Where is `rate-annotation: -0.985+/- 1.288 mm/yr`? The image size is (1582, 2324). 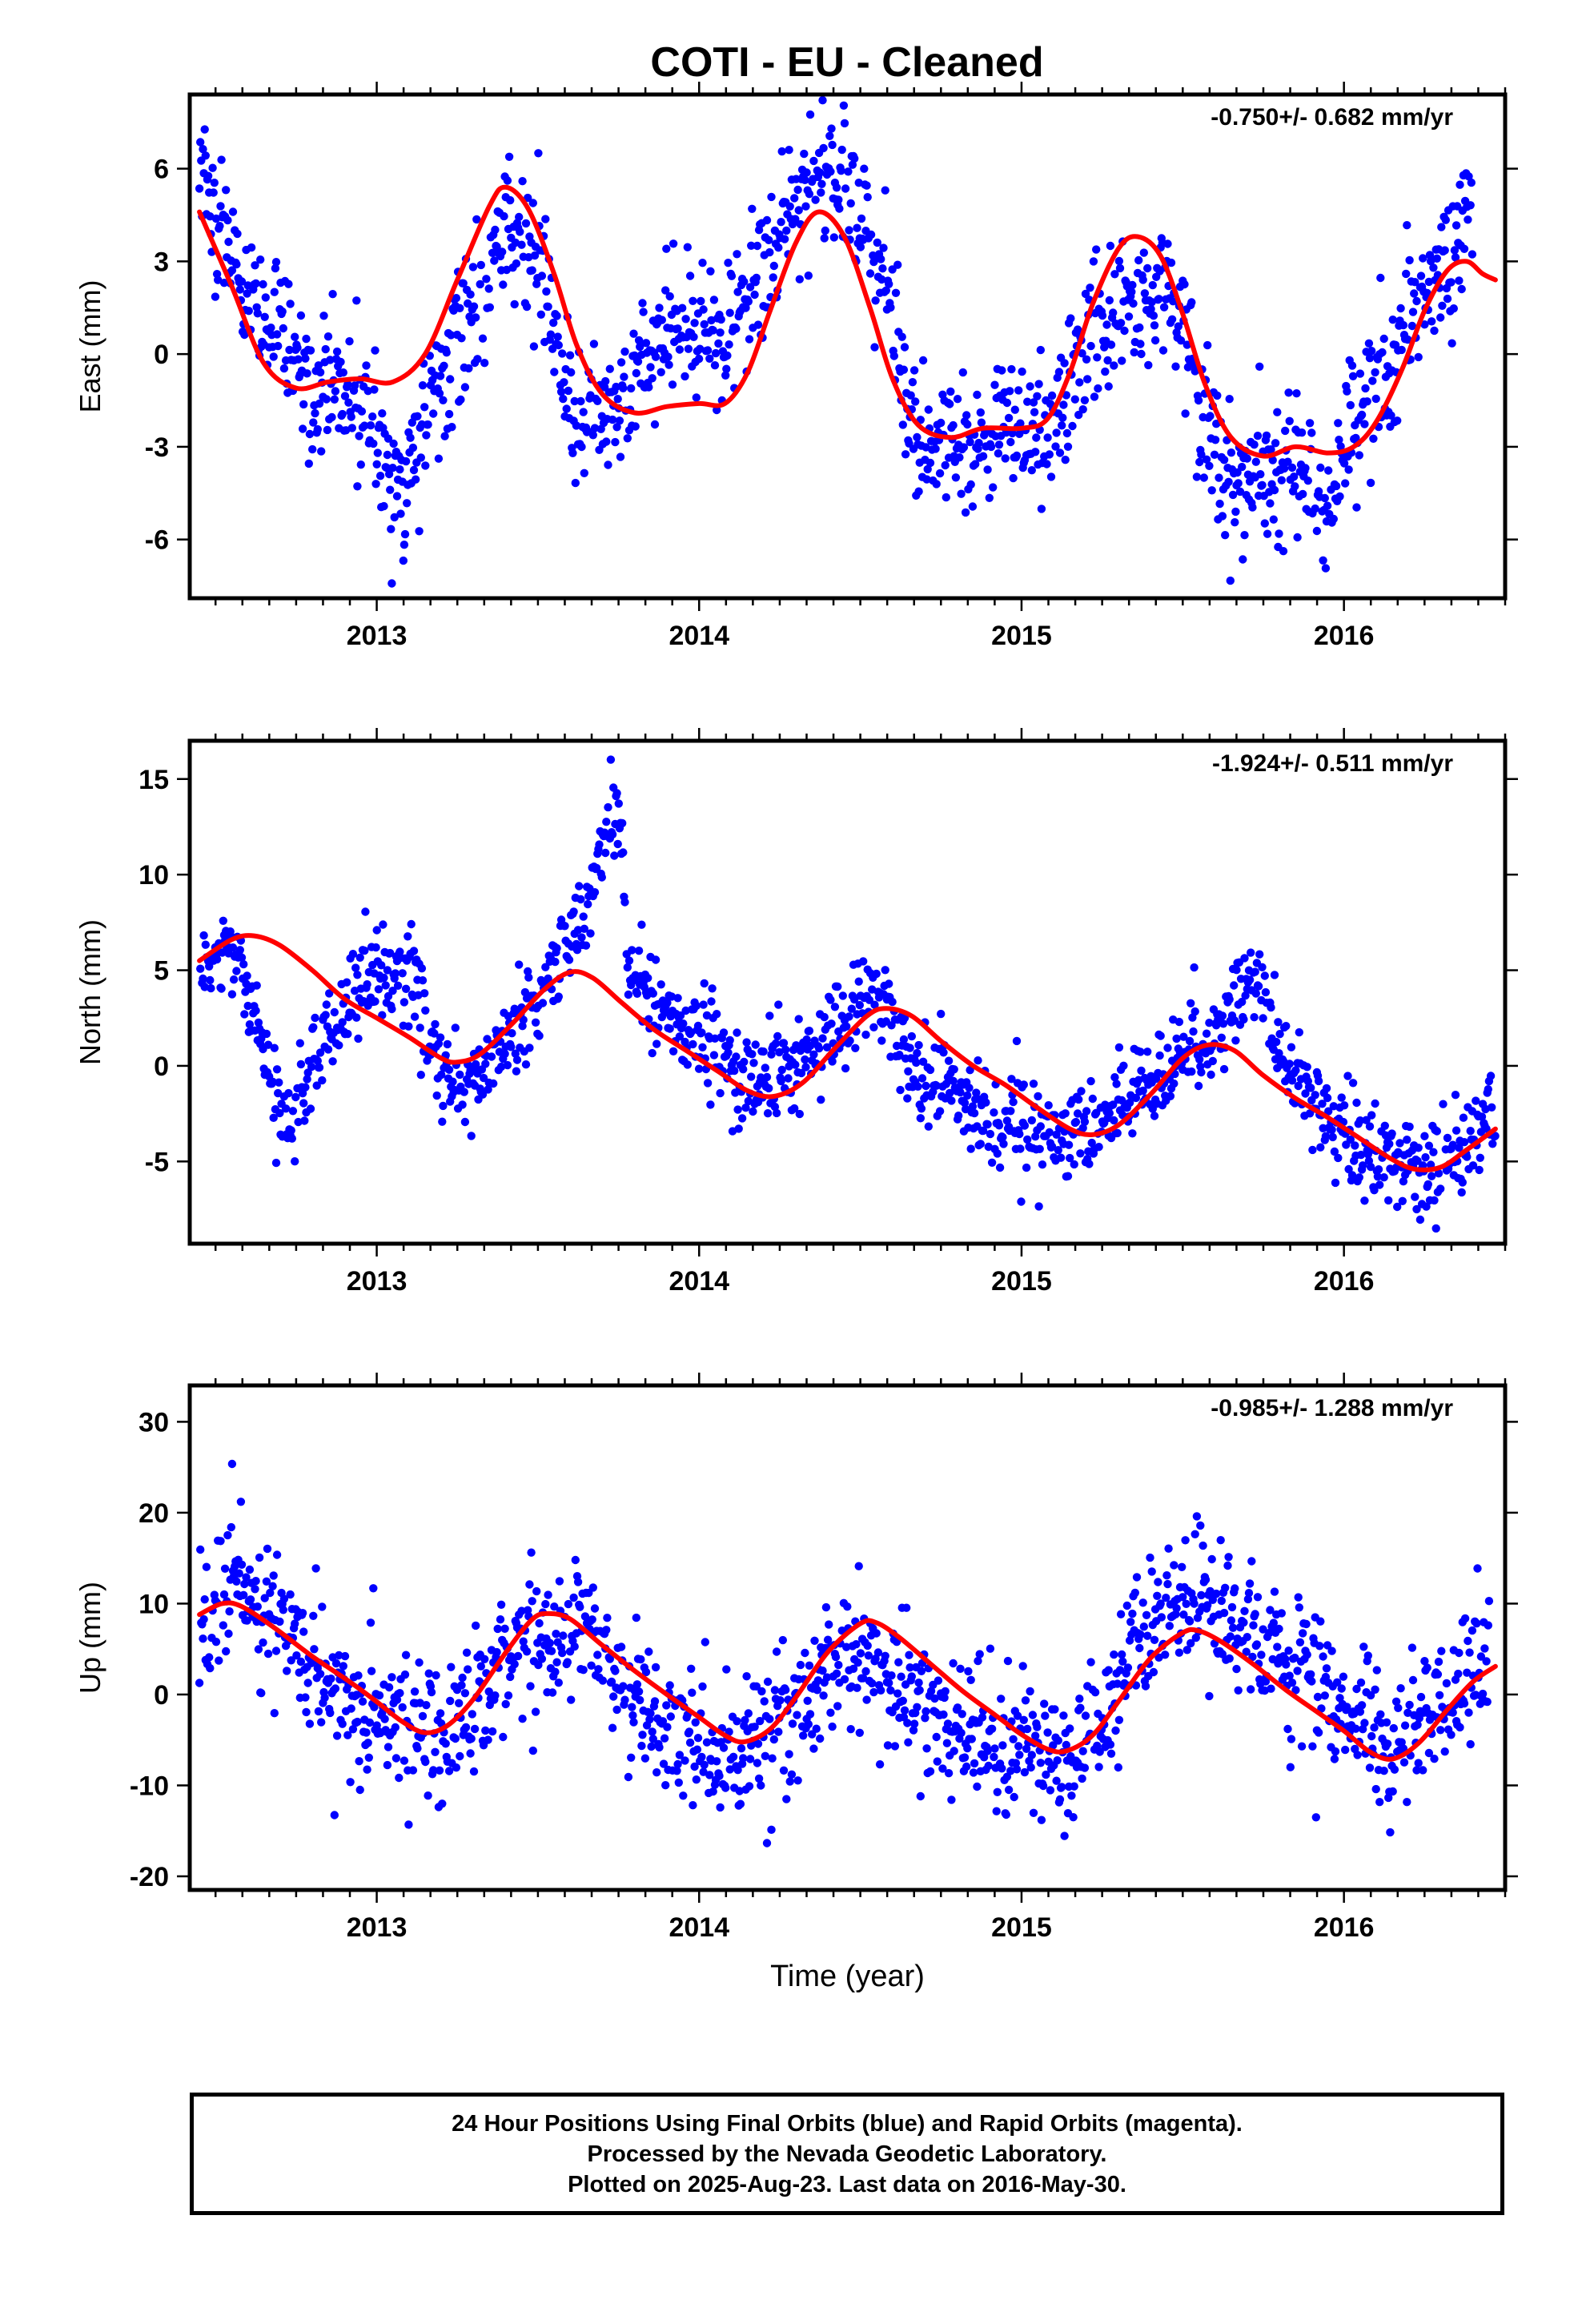 rate-annotation: -0.985+/- 1.288 mm/yr is located at coordinates (1332, 1408).